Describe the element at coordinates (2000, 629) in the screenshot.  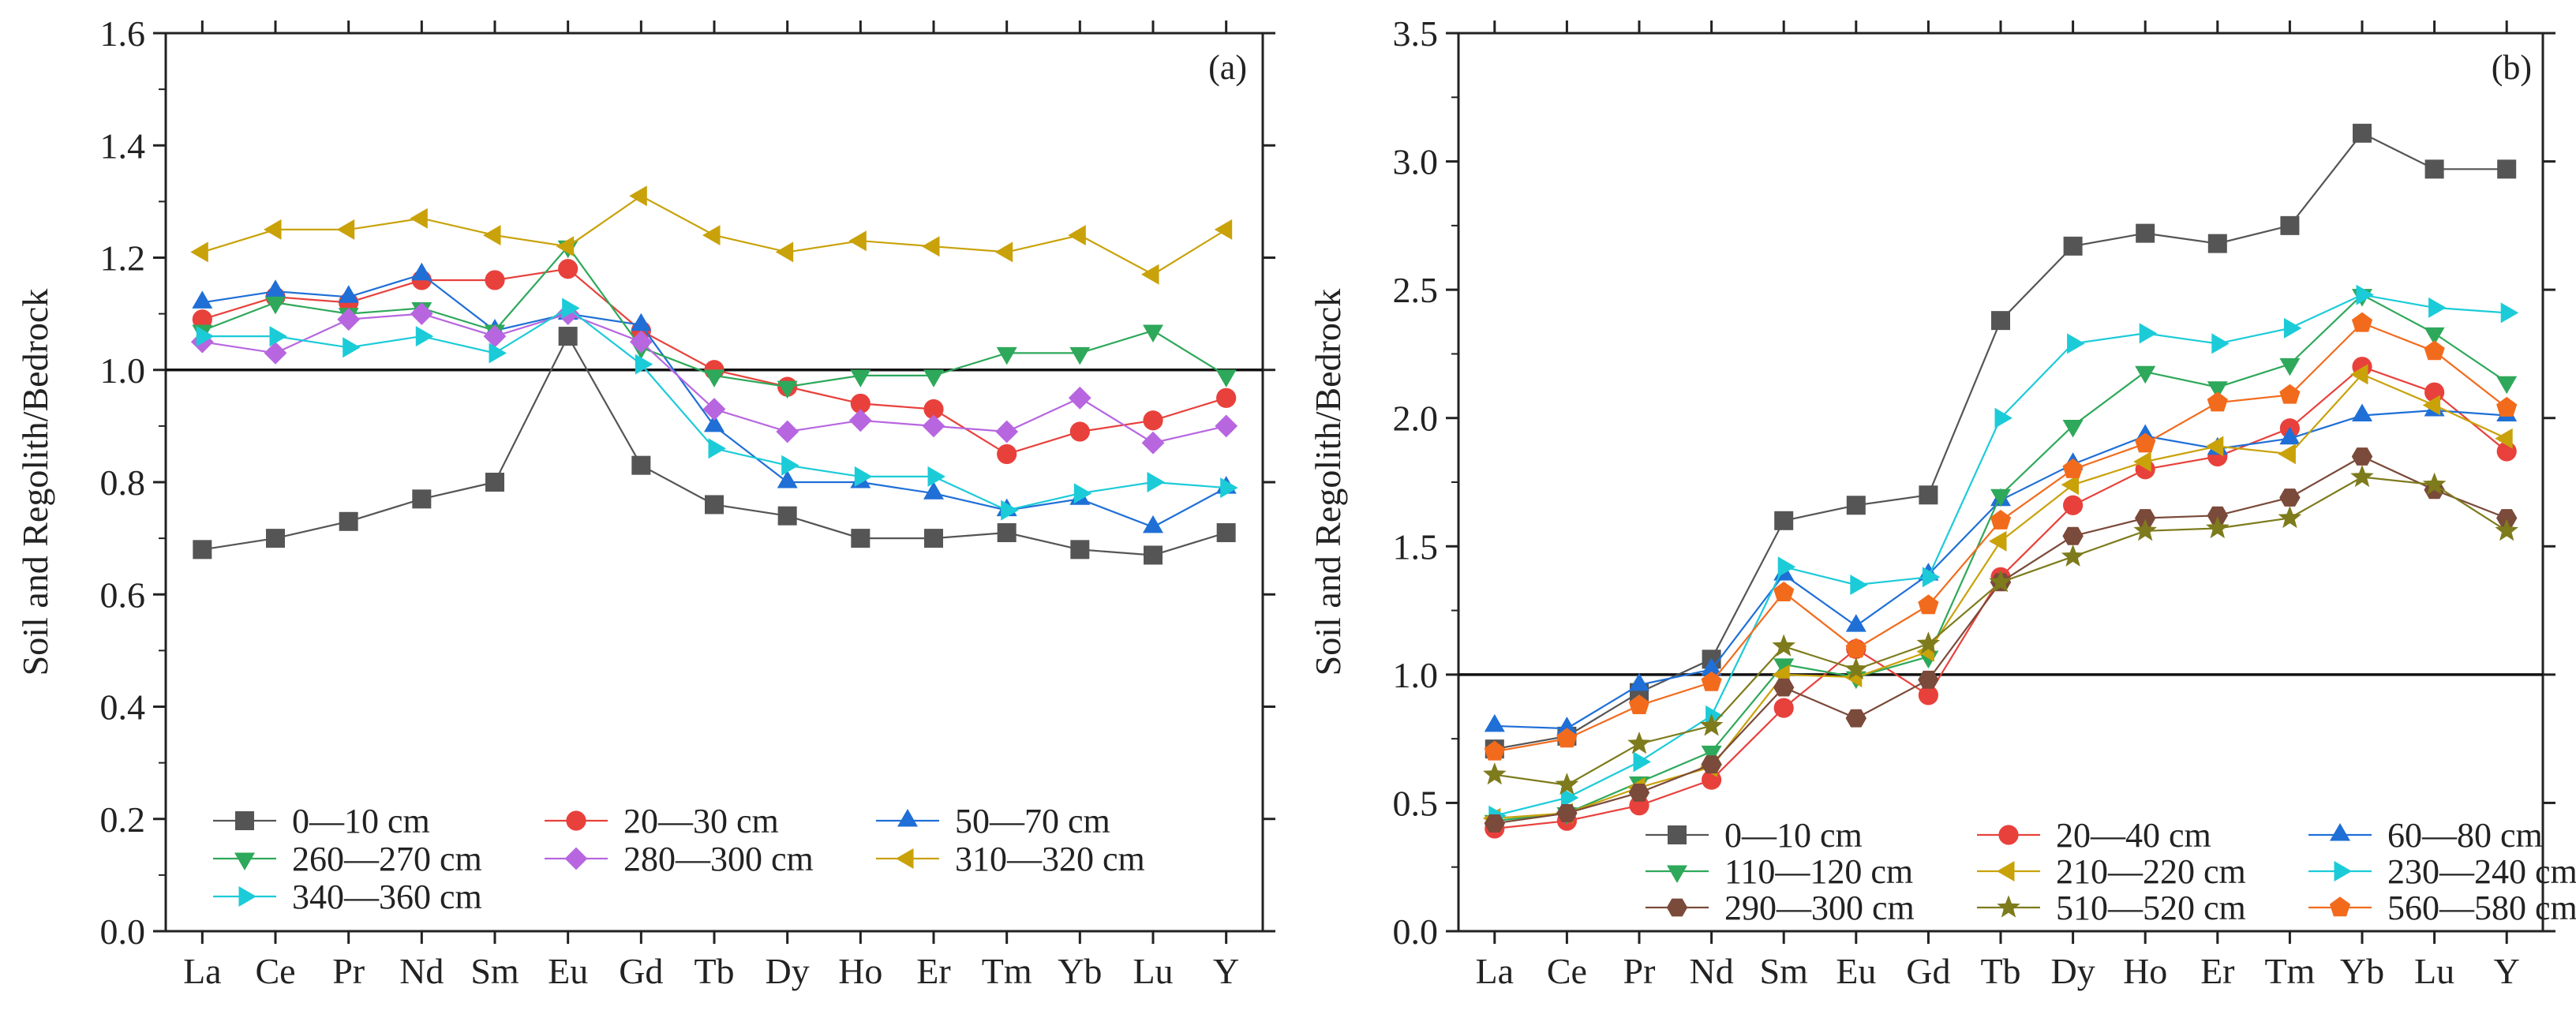
I see `series-star` at that location.